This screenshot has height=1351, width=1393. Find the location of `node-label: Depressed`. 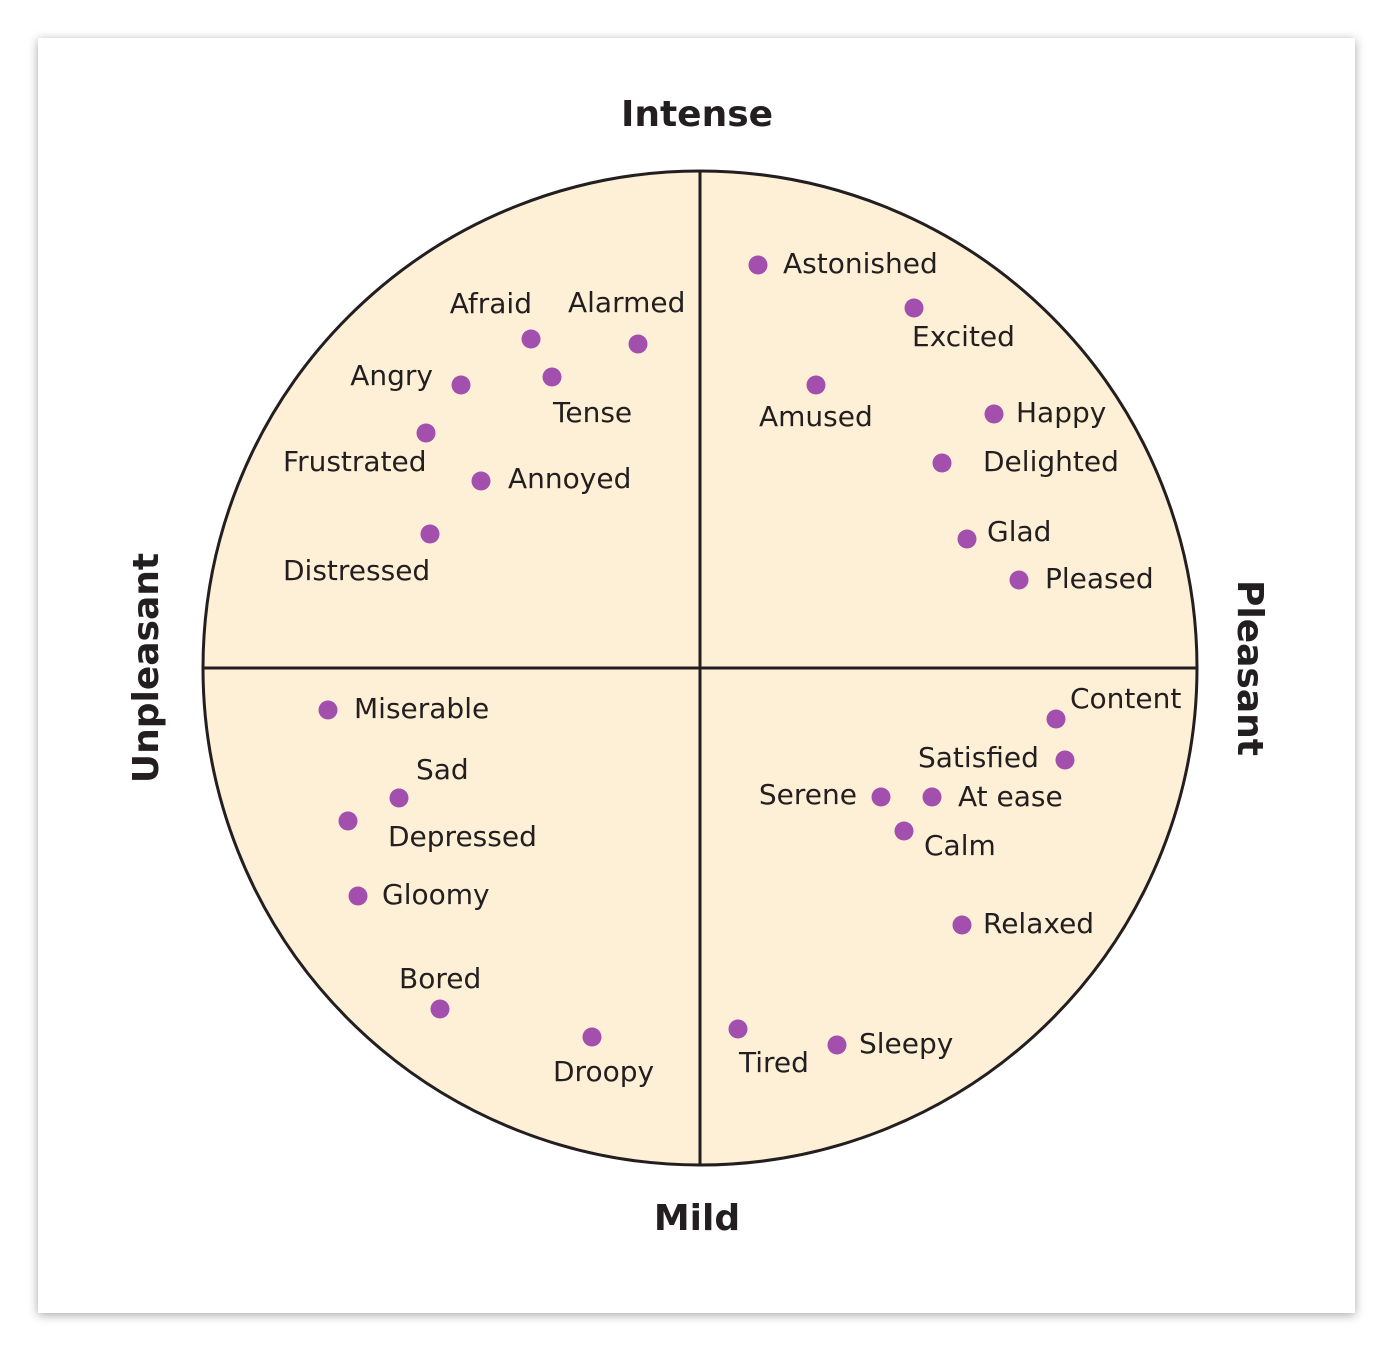

node-label: Depressed is located at coordinates (462, 836).